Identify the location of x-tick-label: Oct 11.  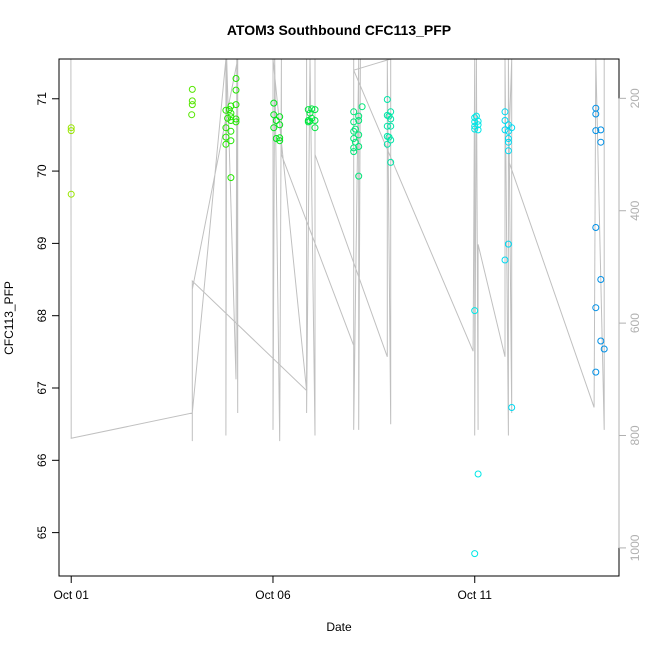
(475, 595).